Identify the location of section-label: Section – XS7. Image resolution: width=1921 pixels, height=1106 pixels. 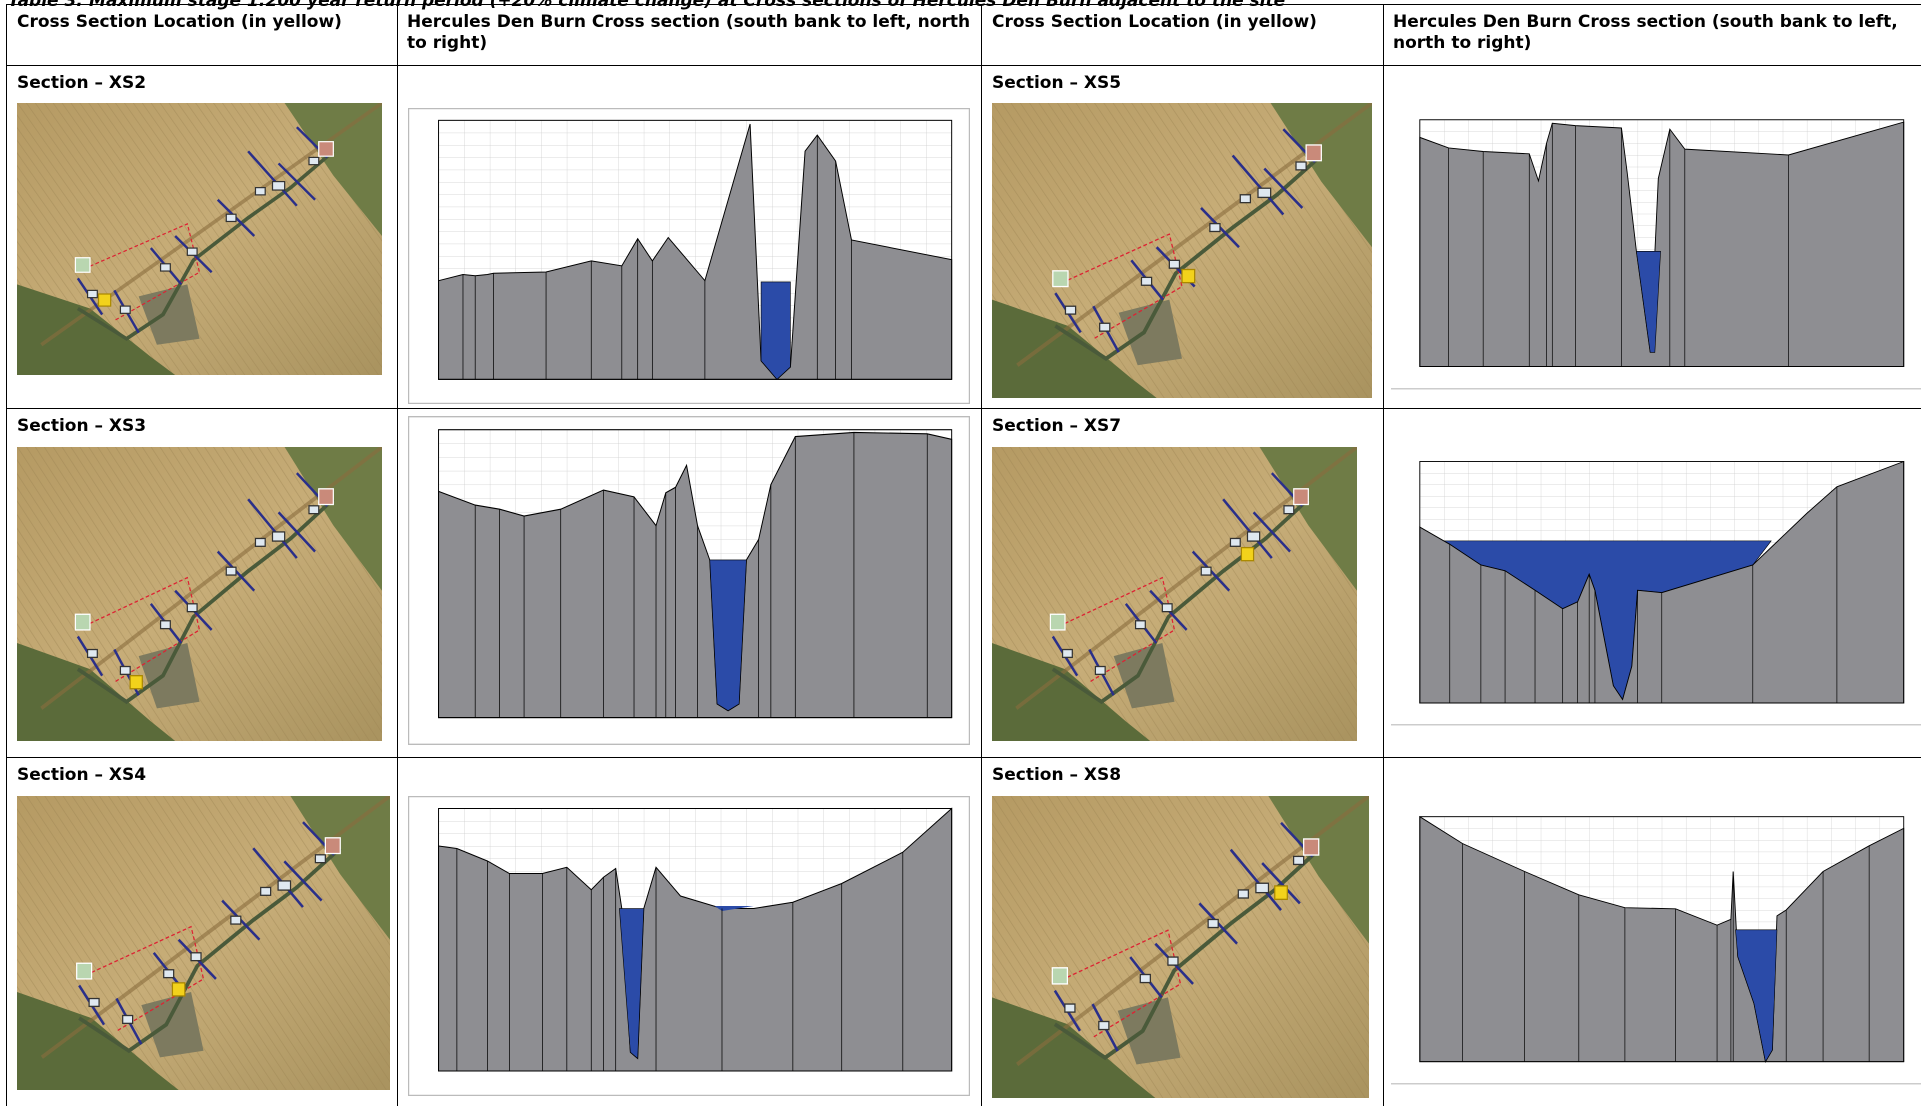
(1057, 426).